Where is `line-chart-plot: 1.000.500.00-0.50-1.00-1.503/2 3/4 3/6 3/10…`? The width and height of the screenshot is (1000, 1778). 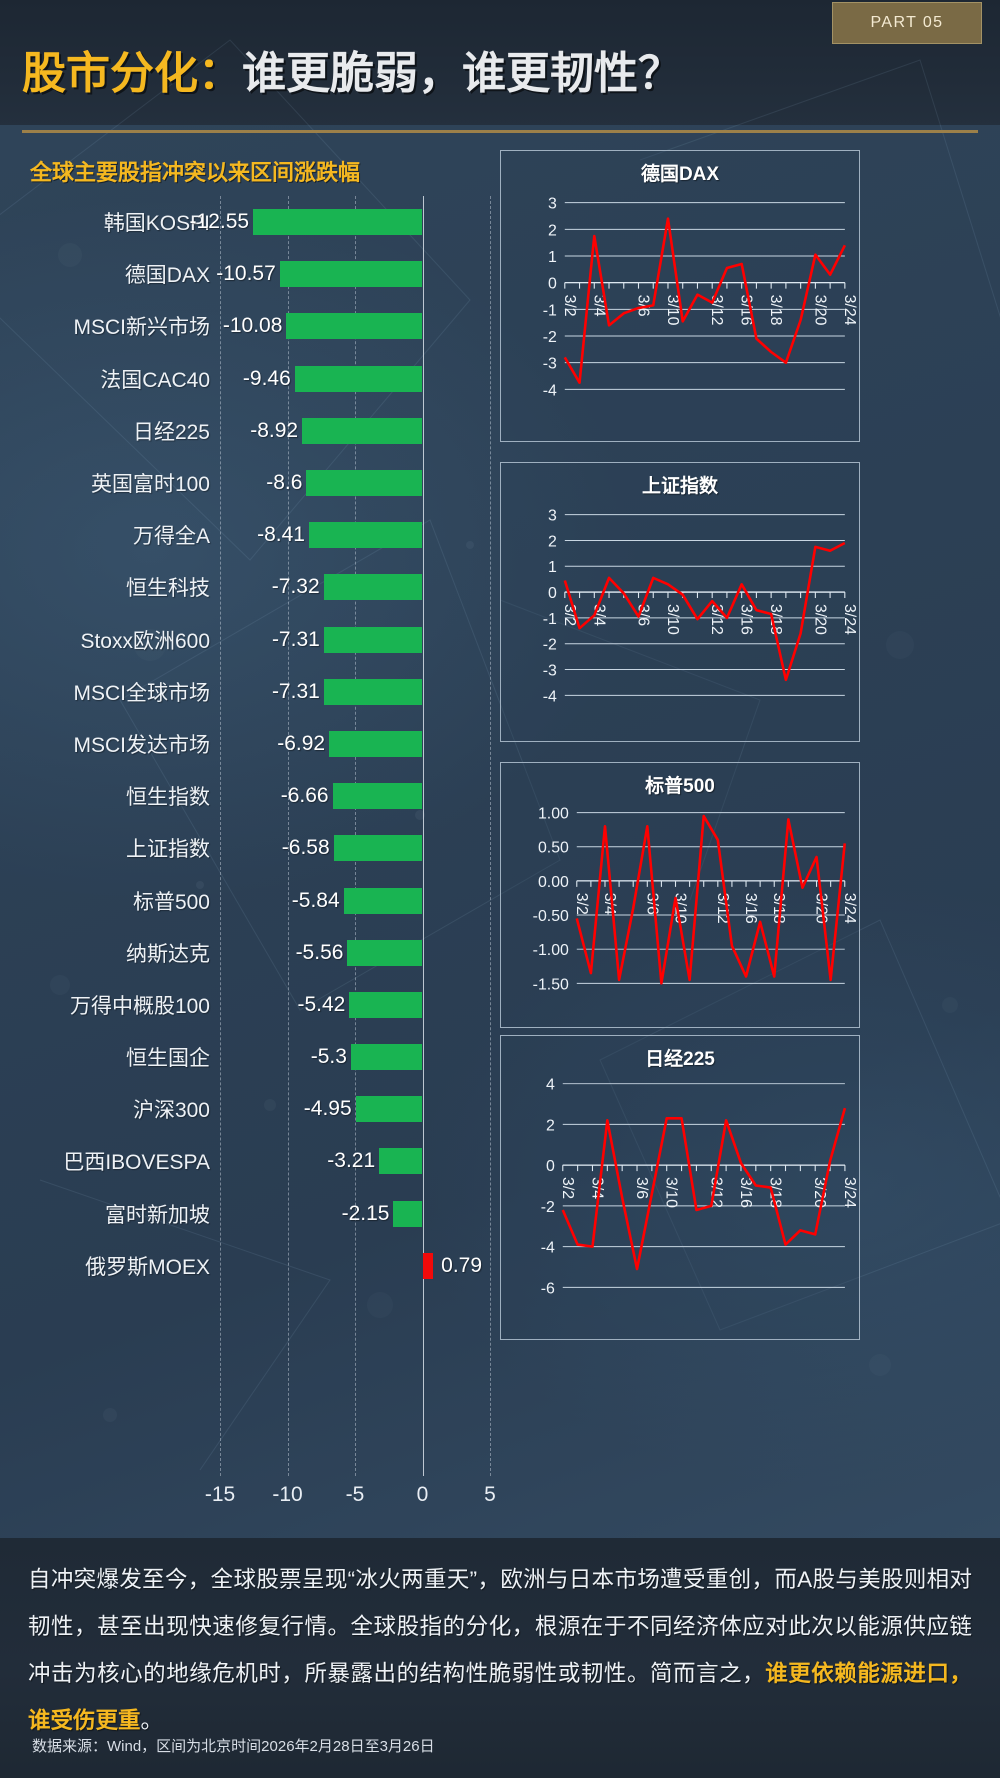 line-chart-plot: 1.000.500.00-0.50-1.00-1.503/2 3/4 3/6 3/10… is located at coordinates (695, 900).